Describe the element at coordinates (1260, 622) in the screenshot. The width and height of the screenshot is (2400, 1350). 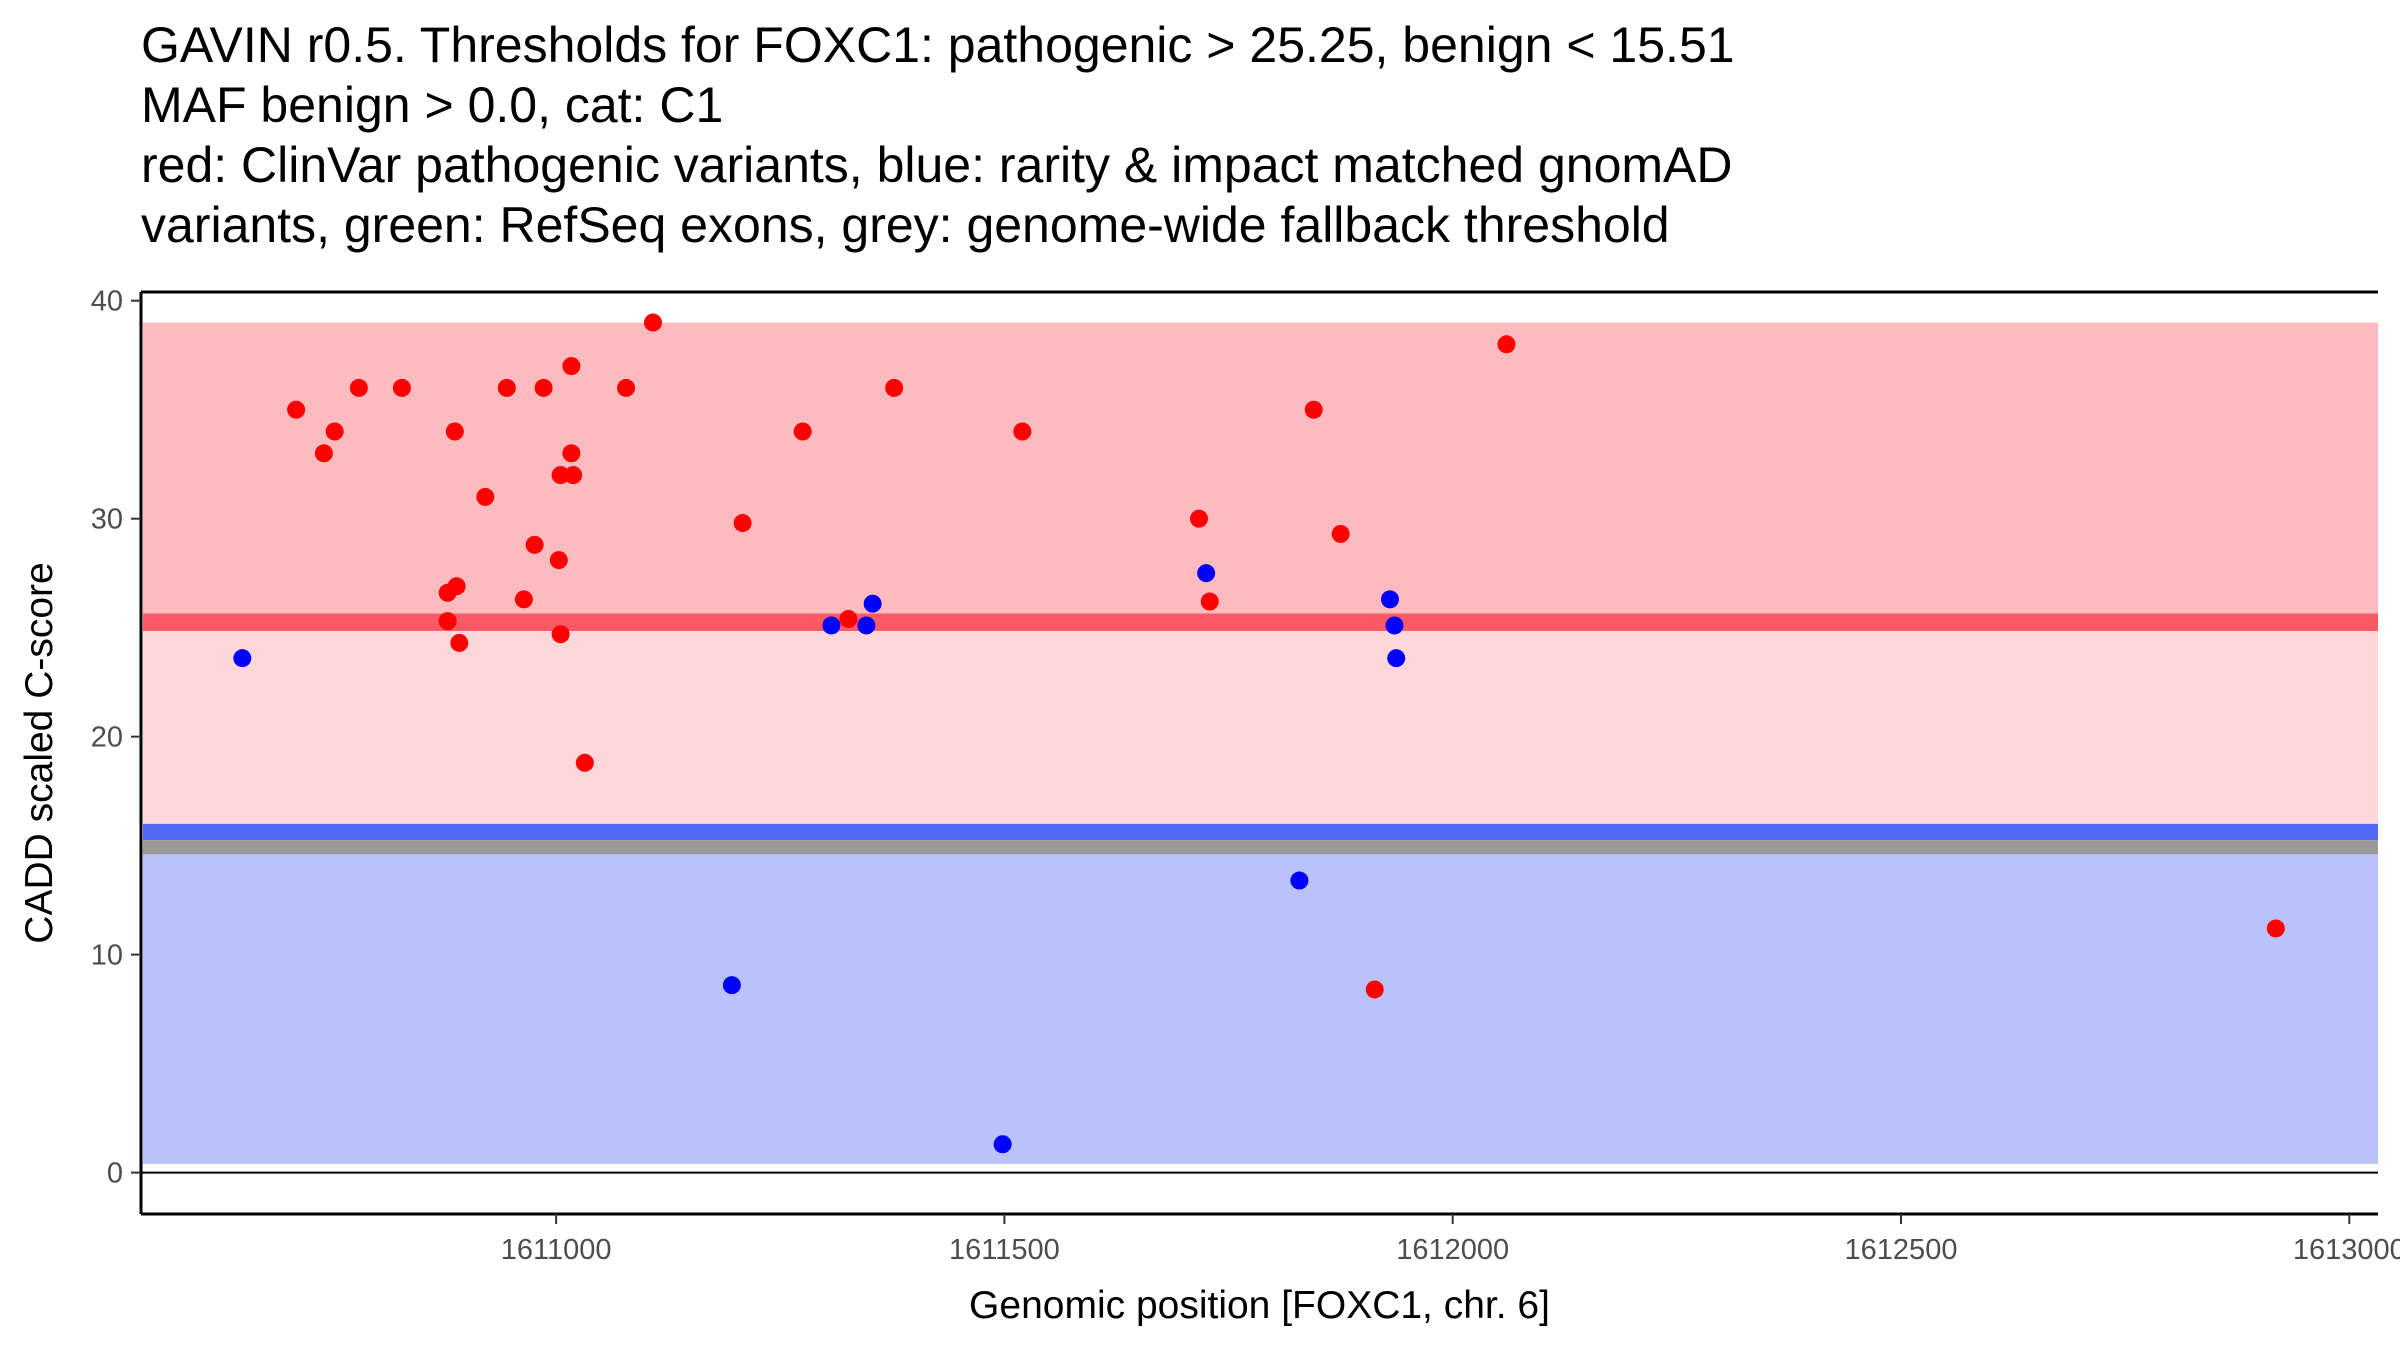
I see `band-pathogenic-threshold` at that location.